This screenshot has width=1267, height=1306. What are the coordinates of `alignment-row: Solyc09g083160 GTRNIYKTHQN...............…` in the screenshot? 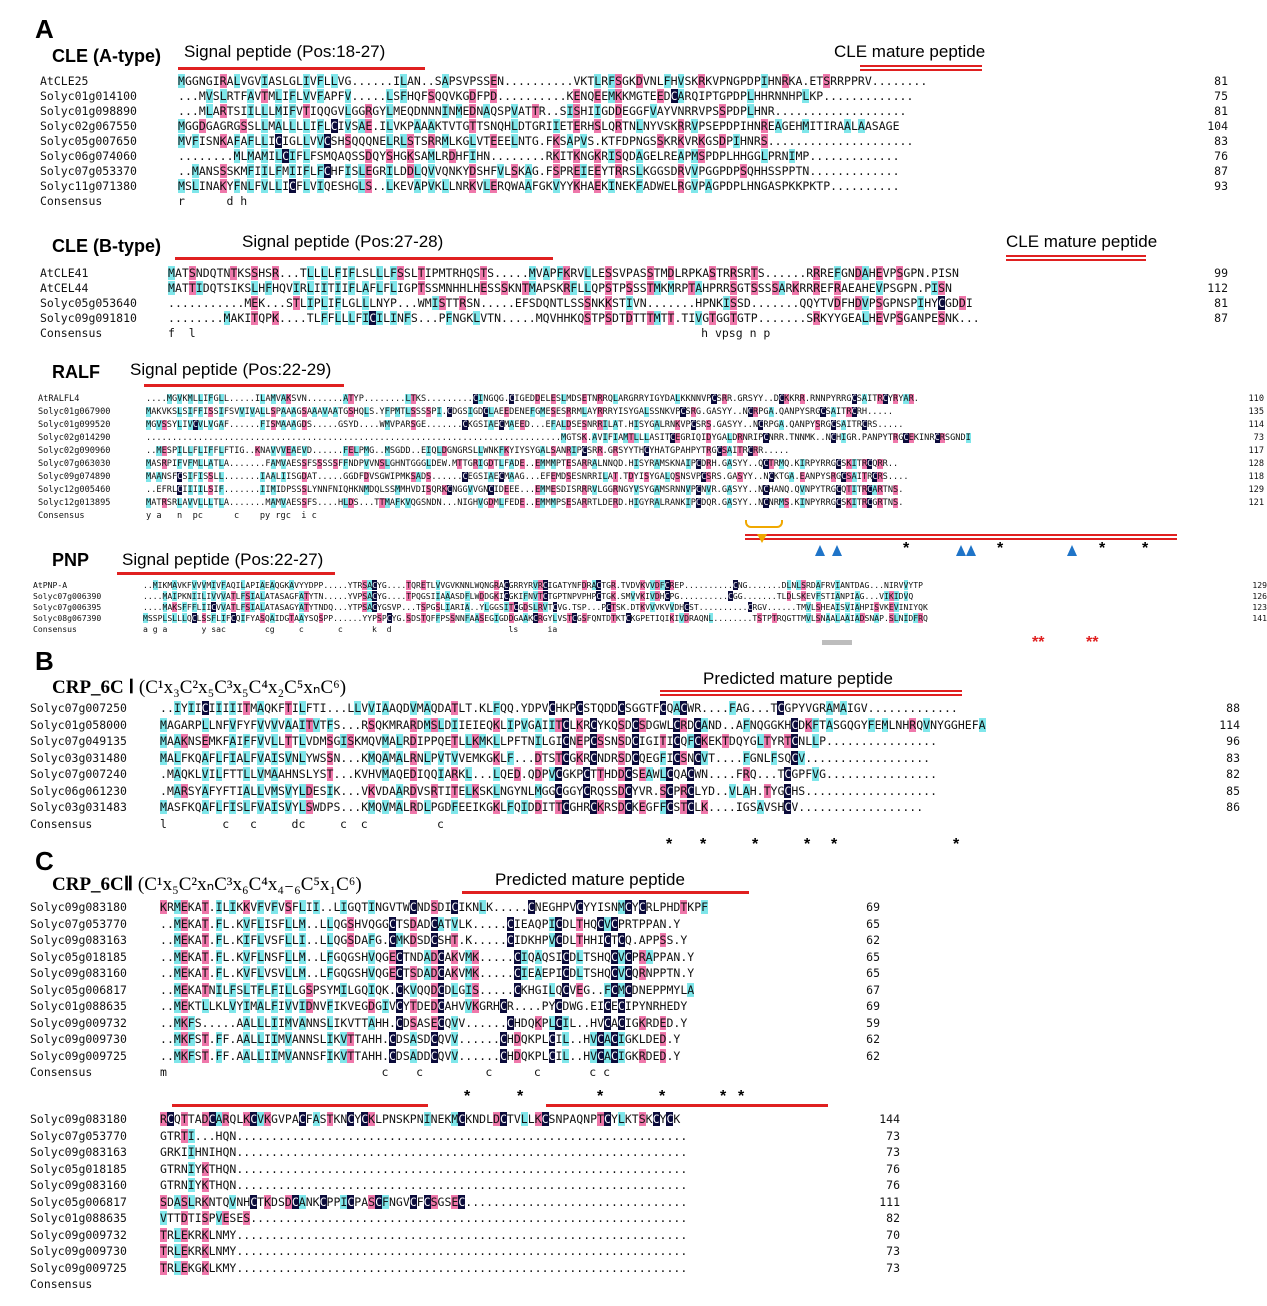 It's located at (465, 1185).